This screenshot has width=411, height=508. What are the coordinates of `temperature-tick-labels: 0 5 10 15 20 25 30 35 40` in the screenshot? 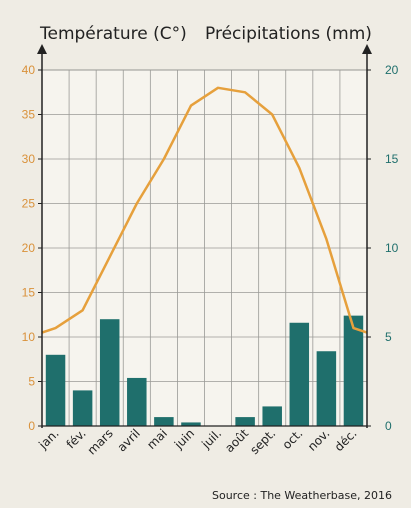 It's located at (32, 248).